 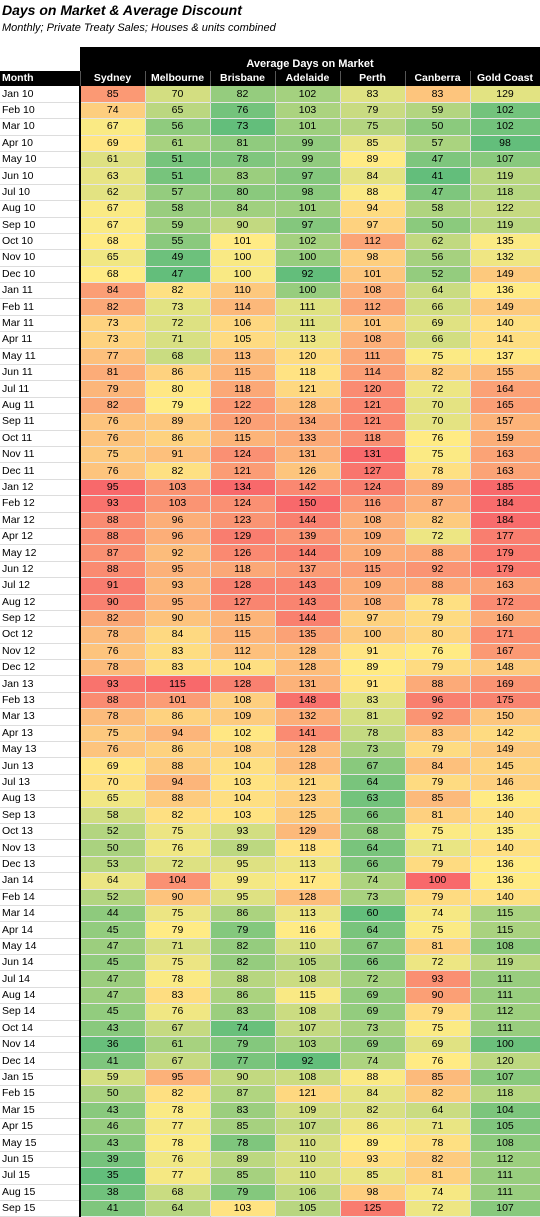 What do you see at coordinates (178, 520) in the screenshot?
I see `heatmap-cell: 96` at bounding box center [178, 520].